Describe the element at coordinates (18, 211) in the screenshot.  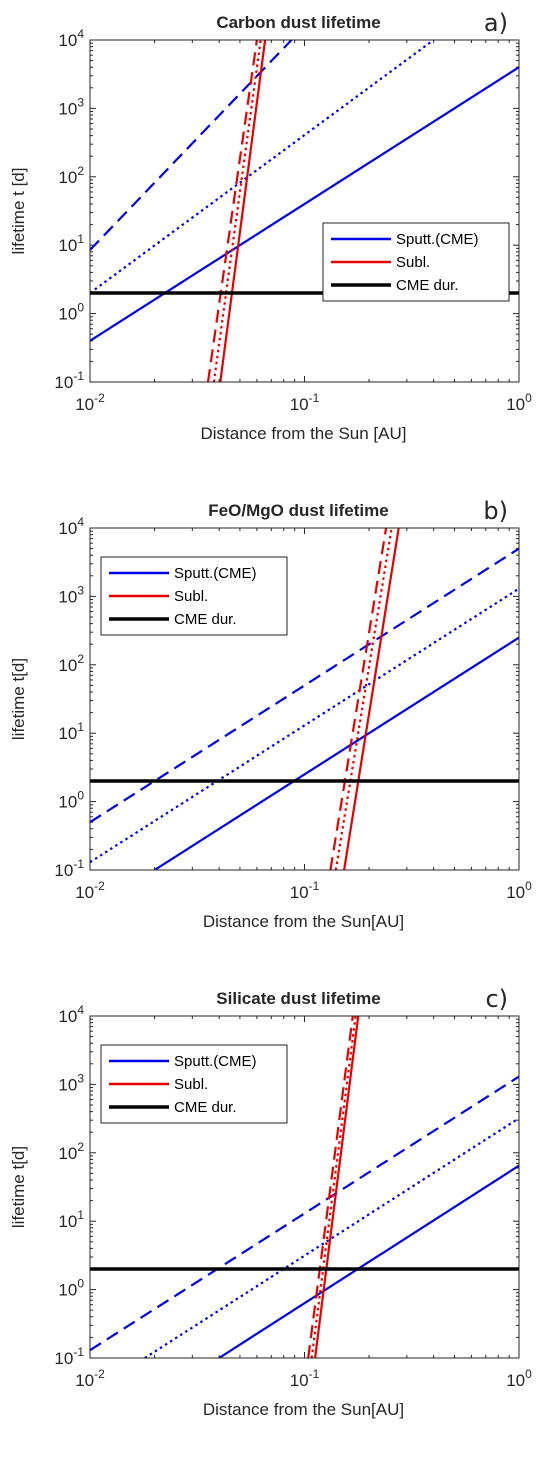
I see `y-axis-label: lifetime t [d]` at that location.